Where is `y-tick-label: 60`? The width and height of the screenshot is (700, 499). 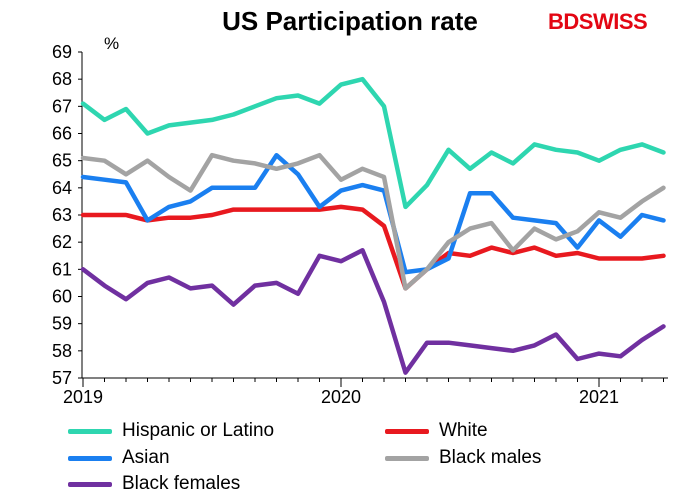 y-tick-label: 60 is located at coordinates (62, 297).